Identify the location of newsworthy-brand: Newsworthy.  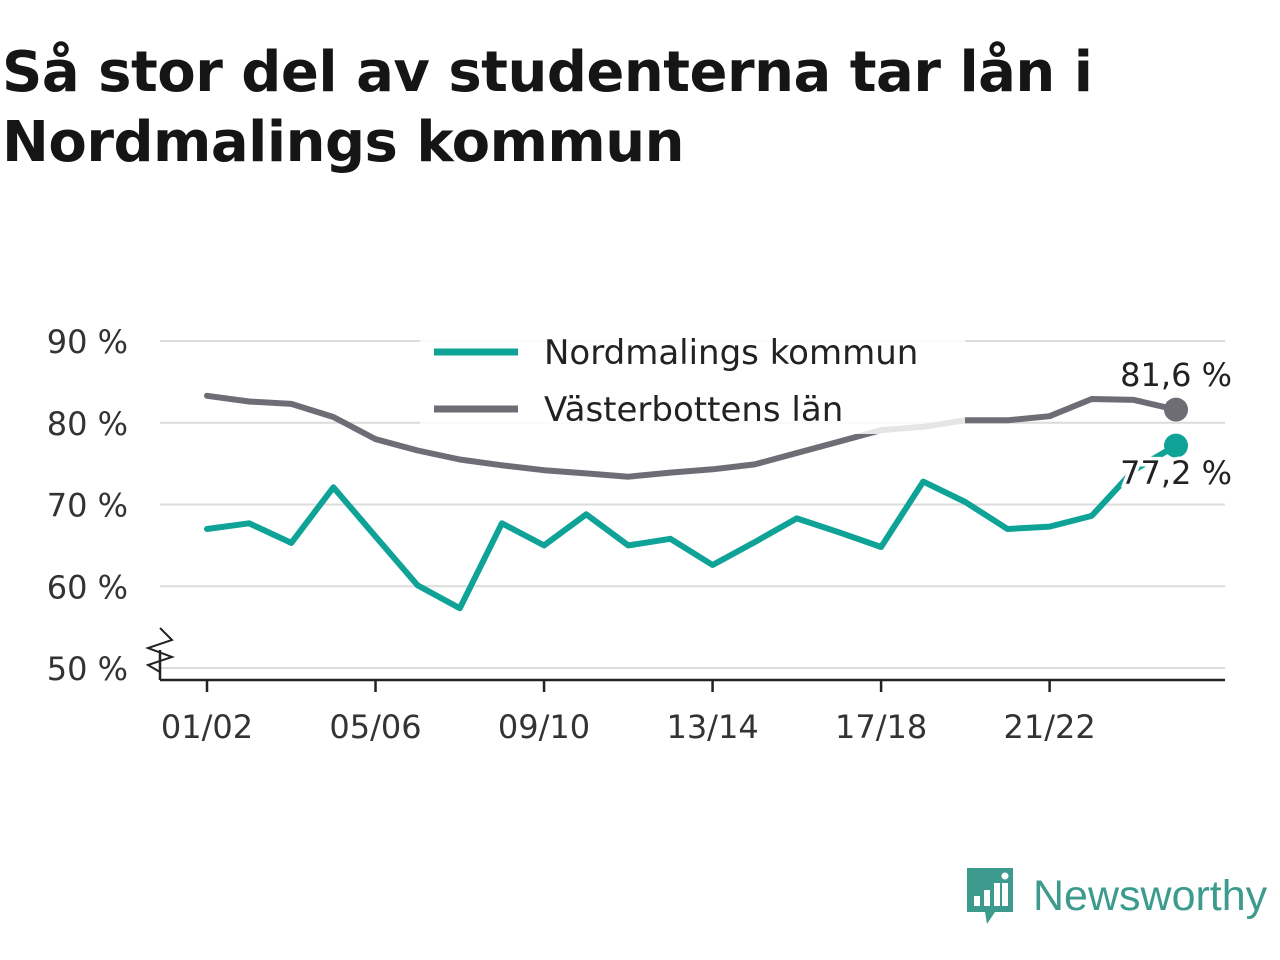
(1116, 896).